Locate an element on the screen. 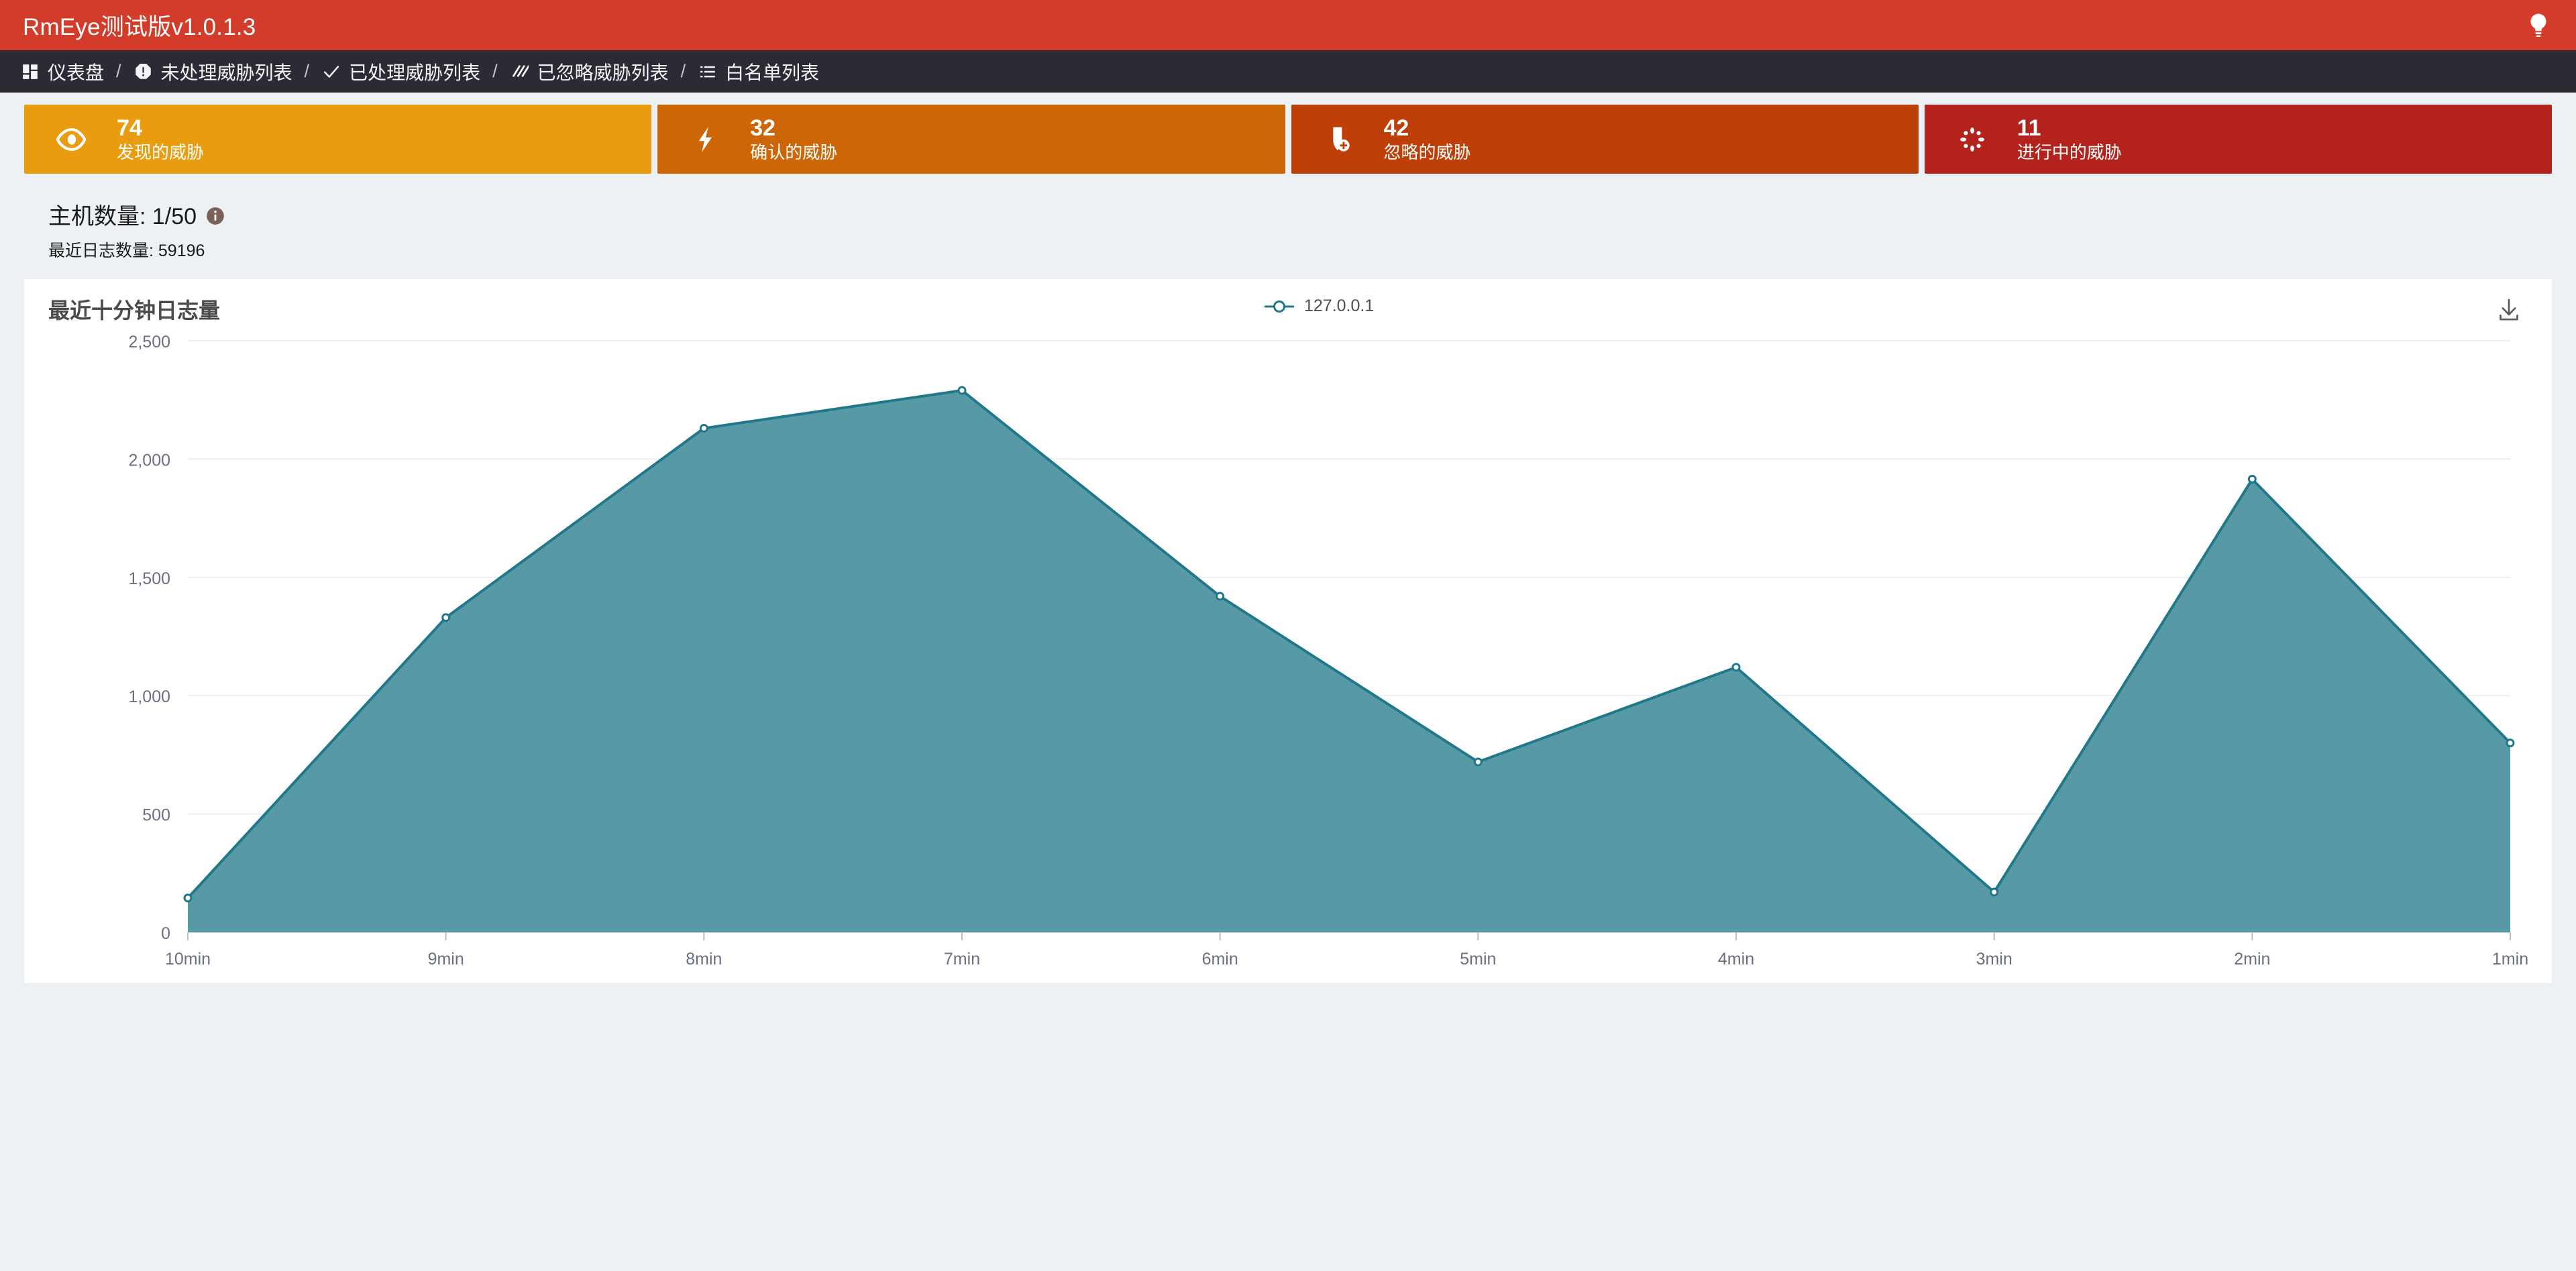 Image resolution: width=2576 pixels, height=1271 pixels. svg-text: 1min is located at coordinates (2510, 959).